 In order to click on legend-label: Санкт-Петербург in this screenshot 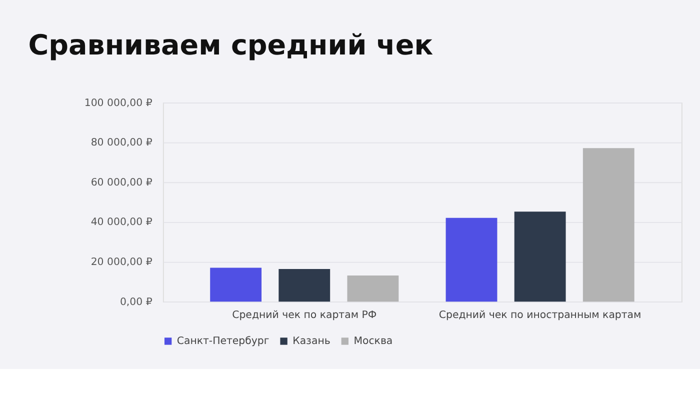, I will do `click(223, 341)`.